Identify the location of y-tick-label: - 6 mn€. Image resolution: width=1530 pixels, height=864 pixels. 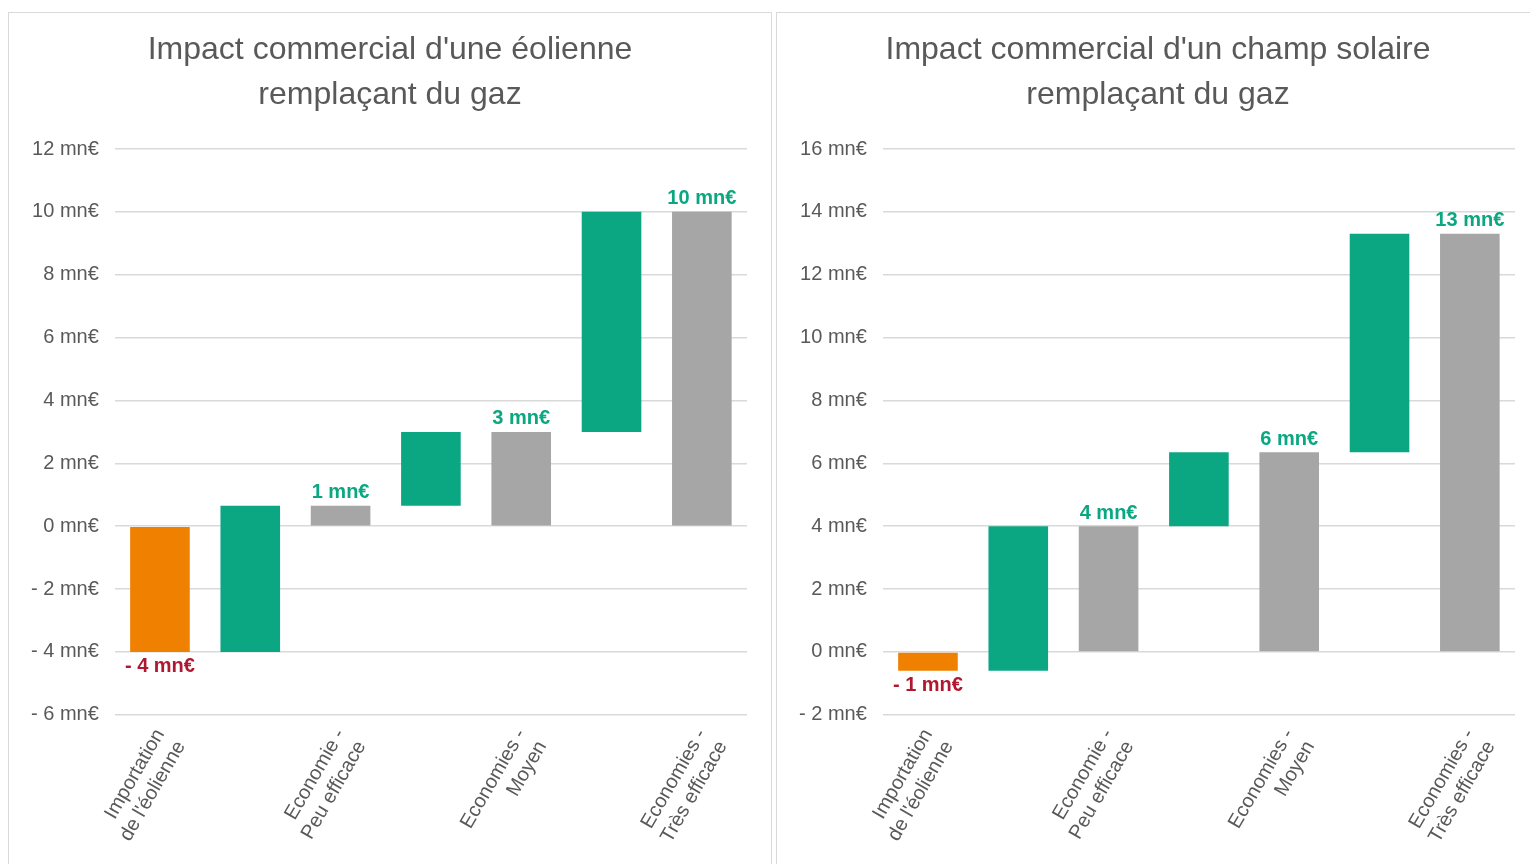
(64, 713).